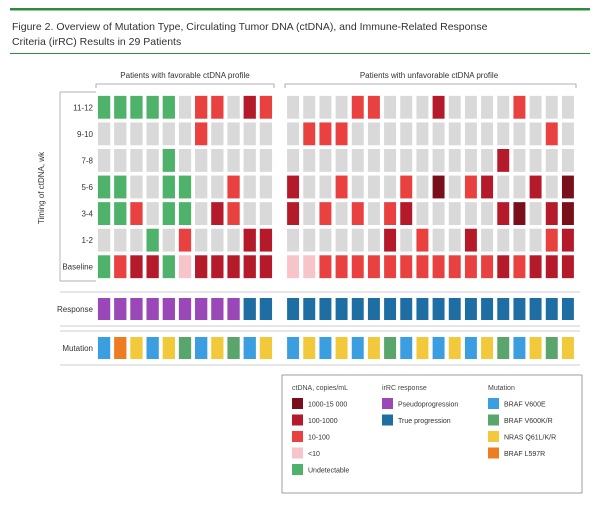 The image size is (600, 514). What do you see at coordinates (430, 85) in the screenshot?
I see `group-bracket` at bounding box center [430, 85].